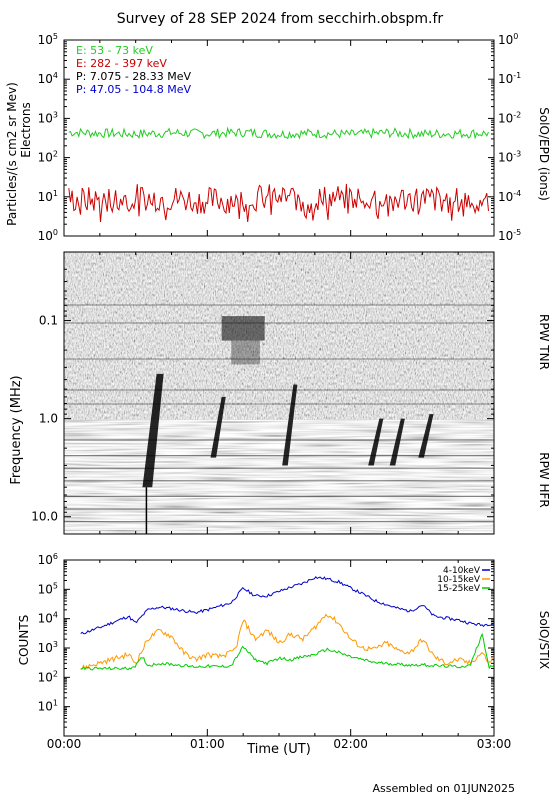 The width and height of the screenshot is (550, 800). Describe the element at coordinates (279, 477) in the screenshot. I see `hfr-spectrogram` at that location.